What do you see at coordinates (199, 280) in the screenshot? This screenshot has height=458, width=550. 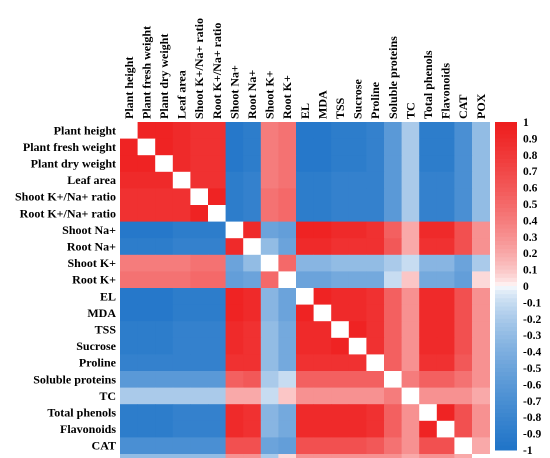 I see `cell-root-k-x-shoot-k-na-ratio` at bounding box center [199, 280].